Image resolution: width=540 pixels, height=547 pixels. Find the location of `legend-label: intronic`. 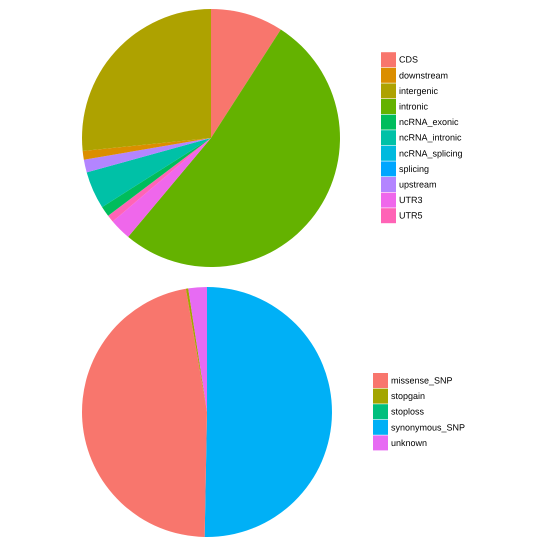

legend-label: intronic is located at coordinates (414, 107).